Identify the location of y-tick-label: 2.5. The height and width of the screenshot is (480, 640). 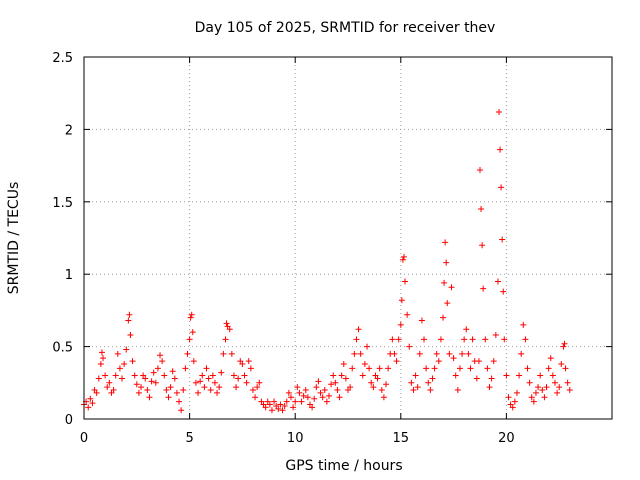
(62, 58).